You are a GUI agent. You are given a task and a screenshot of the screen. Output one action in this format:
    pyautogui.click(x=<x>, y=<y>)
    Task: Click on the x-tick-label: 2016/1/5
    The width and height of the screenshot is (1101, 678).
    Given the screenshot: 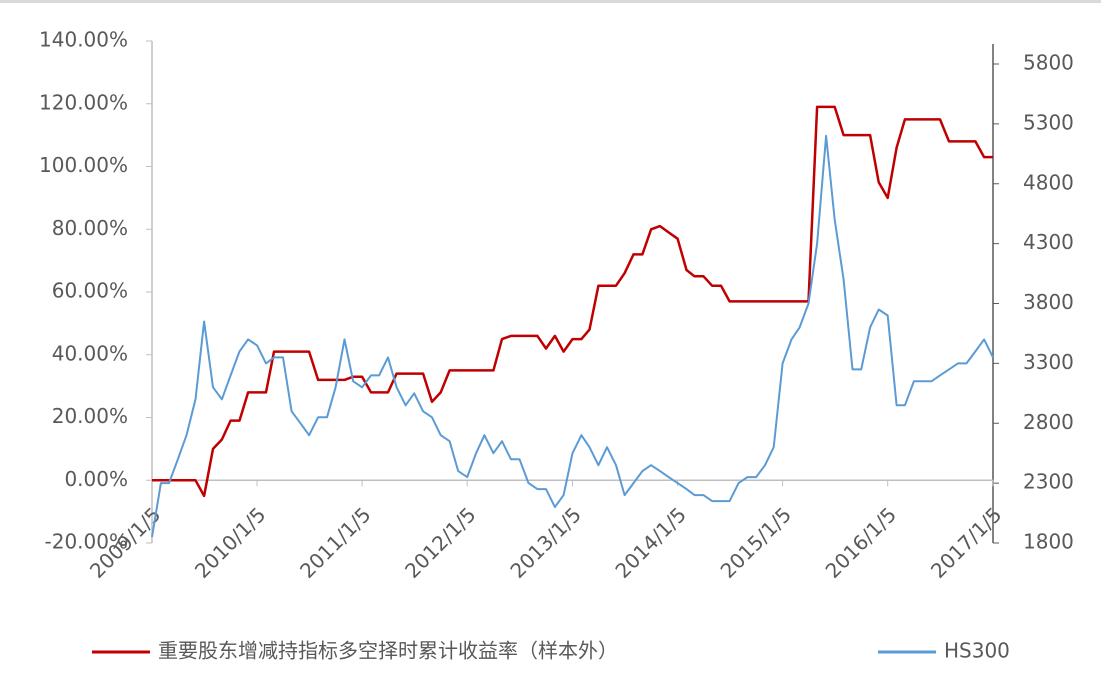 What is the action you would take?
    pyautogui.click(x=861, y=542)
    